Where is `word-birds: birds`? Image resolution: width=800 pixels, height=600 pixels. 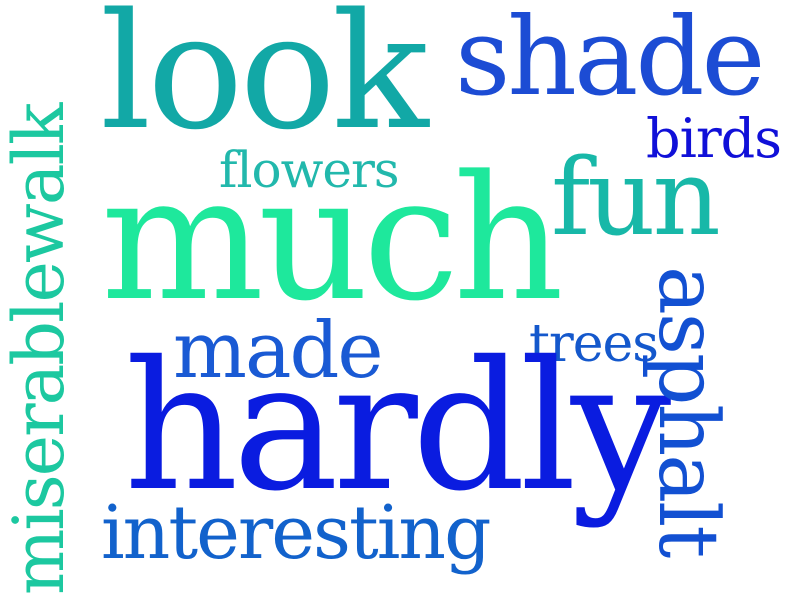
word-birds: birds is located at coordinates (714, 138).